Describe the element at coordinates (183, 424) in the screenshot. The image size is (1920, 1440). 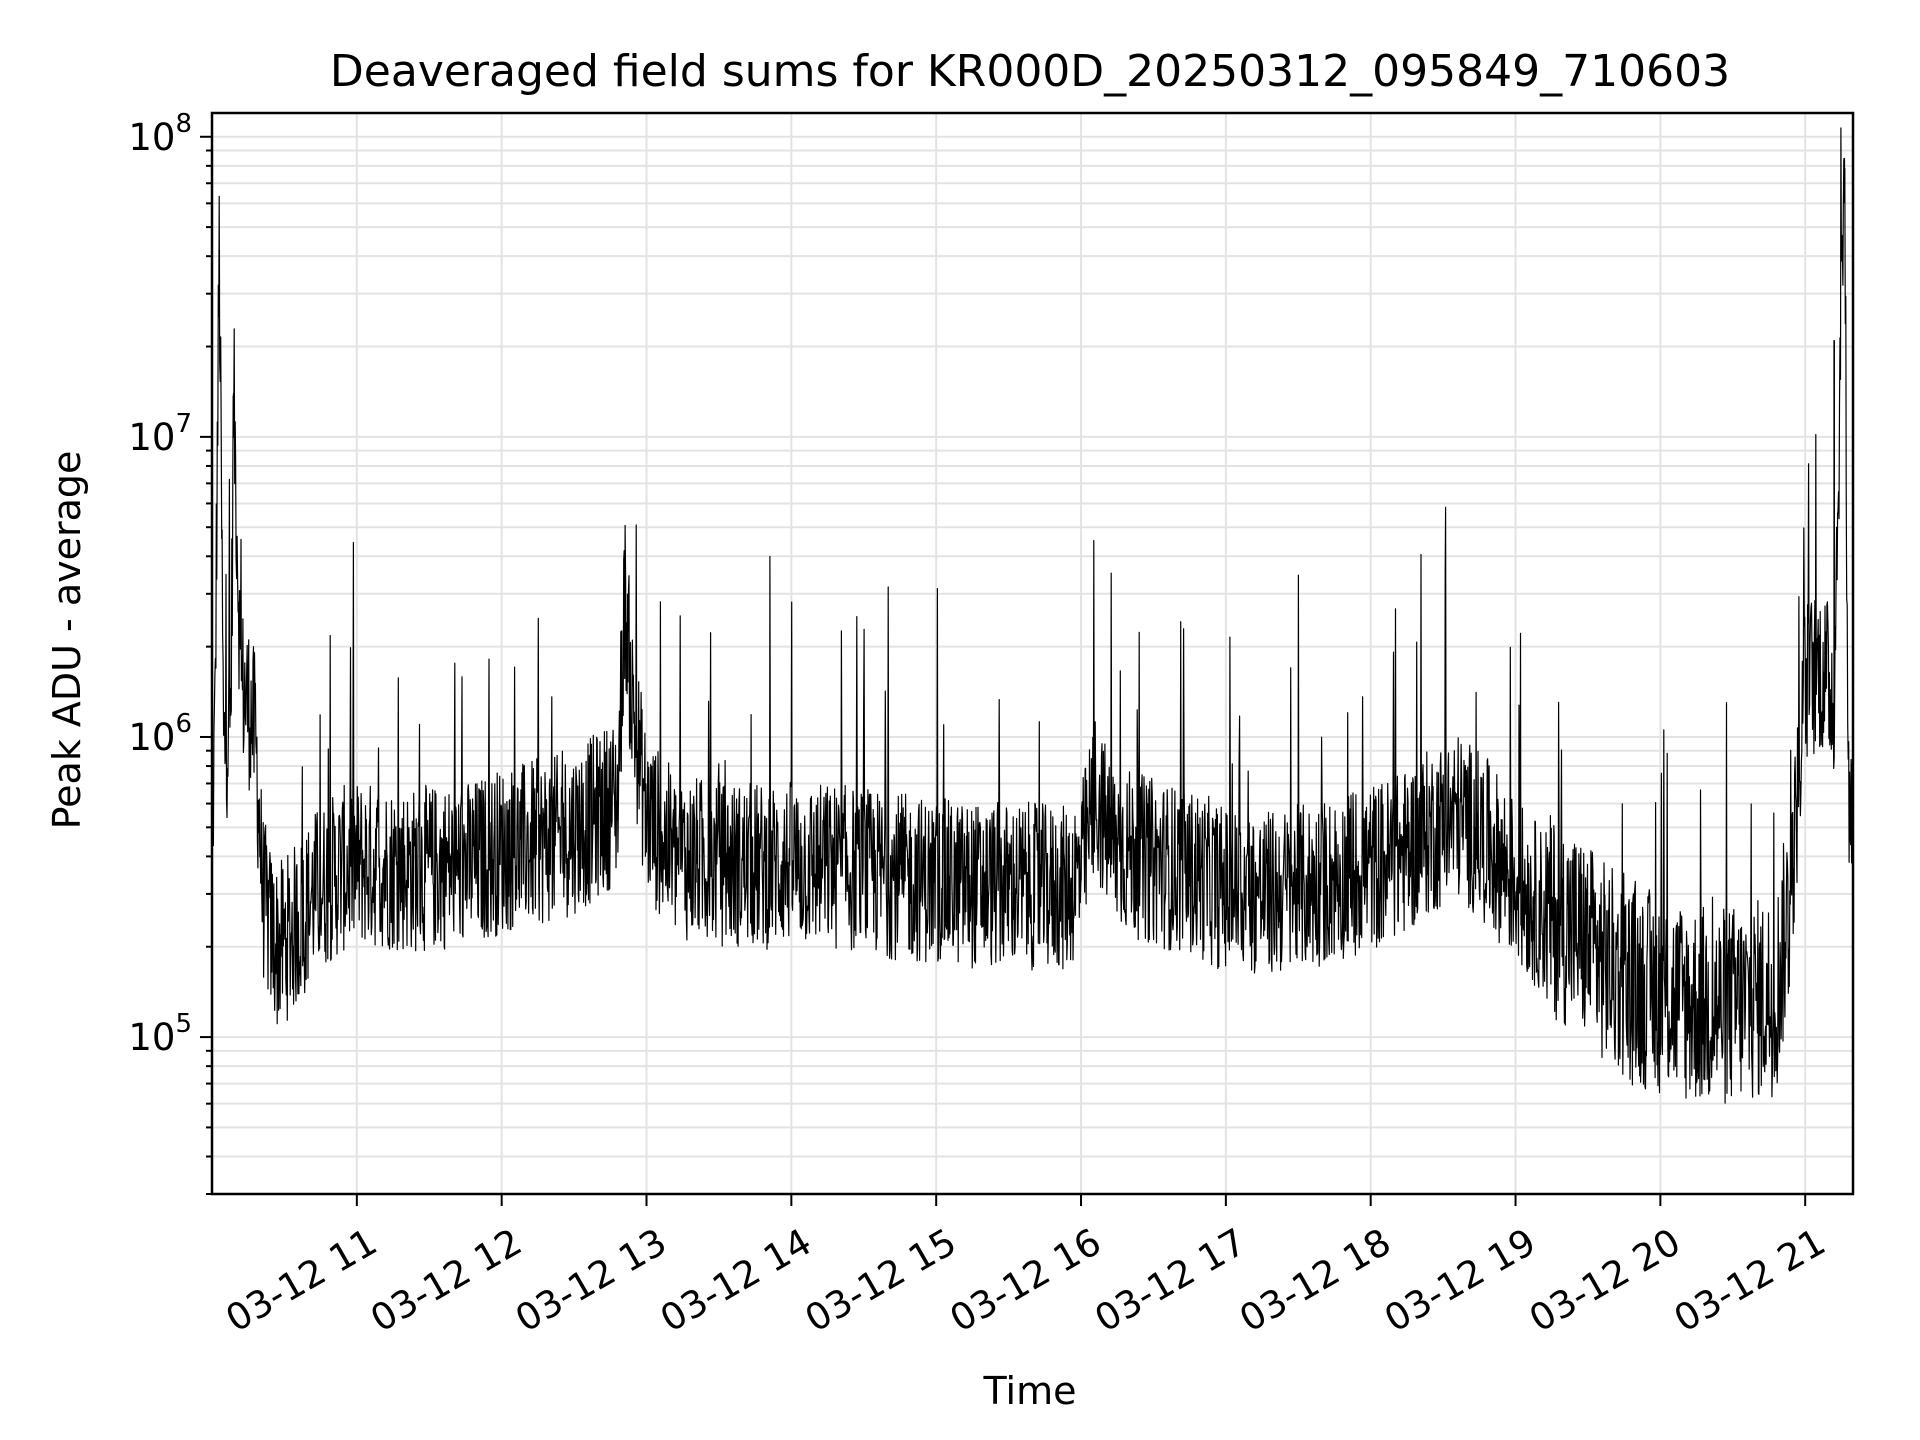
I see `y-tick-exponent: 7` at that location.